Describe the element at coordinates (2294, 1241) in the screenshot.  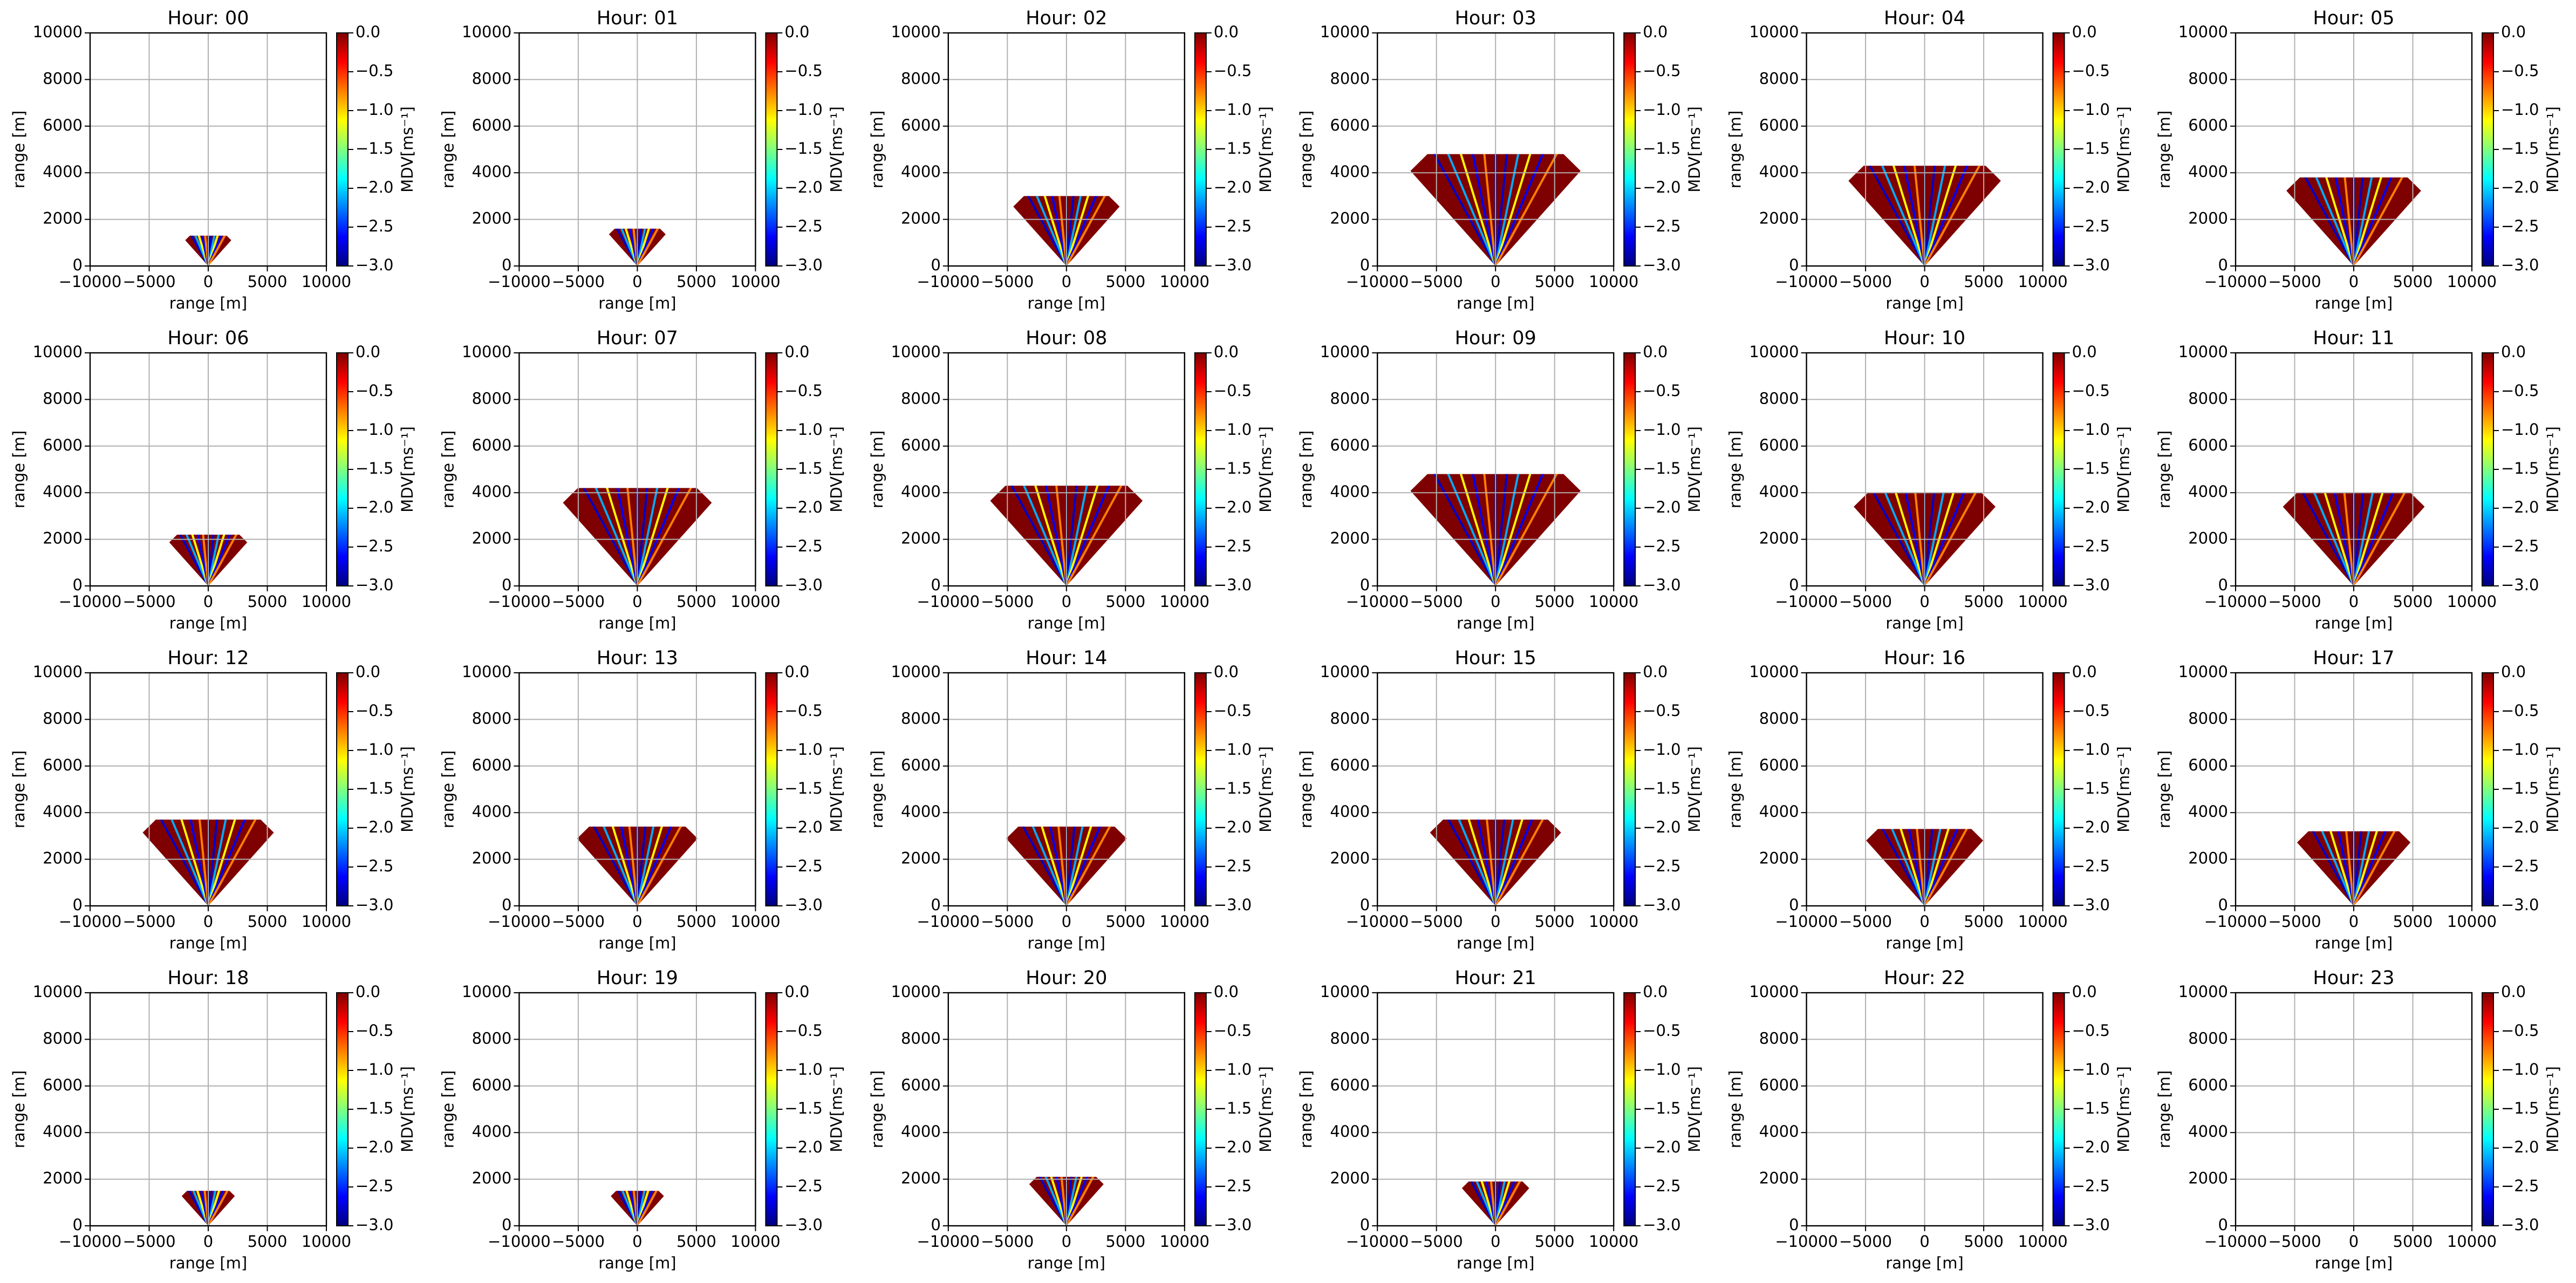
I see `x-tick-label: −5000` at that location.